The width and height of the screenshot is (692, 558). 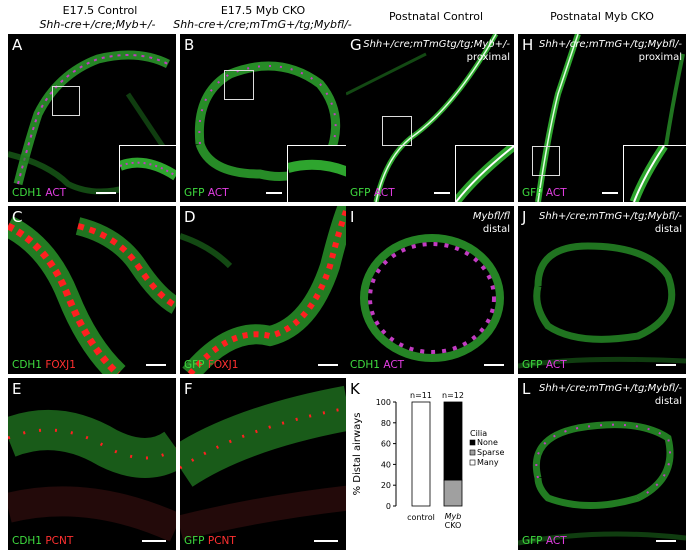 I want to click on panel-k-label: K, so click(x=355, y=389).